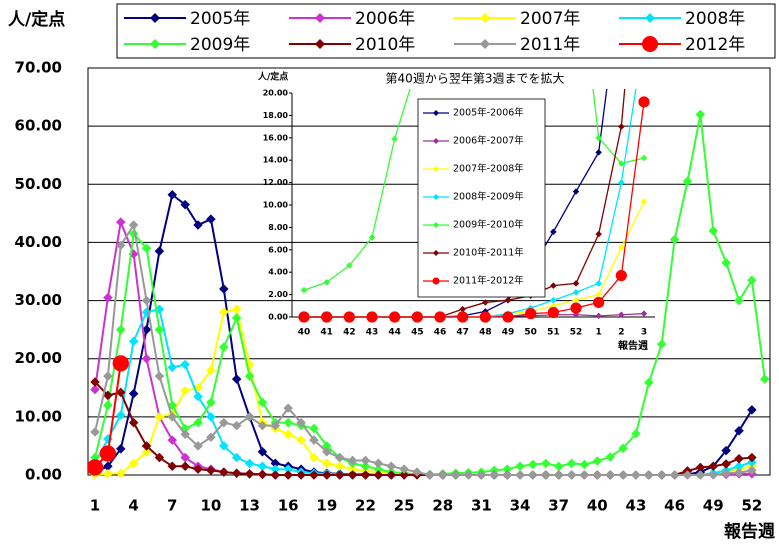  Describe the element at coordinates (446, 31) in the screenshot. I see `legend: 2005年 2006年 2007年 2008年 2009年 2010年 2011年 2012年` at that location.